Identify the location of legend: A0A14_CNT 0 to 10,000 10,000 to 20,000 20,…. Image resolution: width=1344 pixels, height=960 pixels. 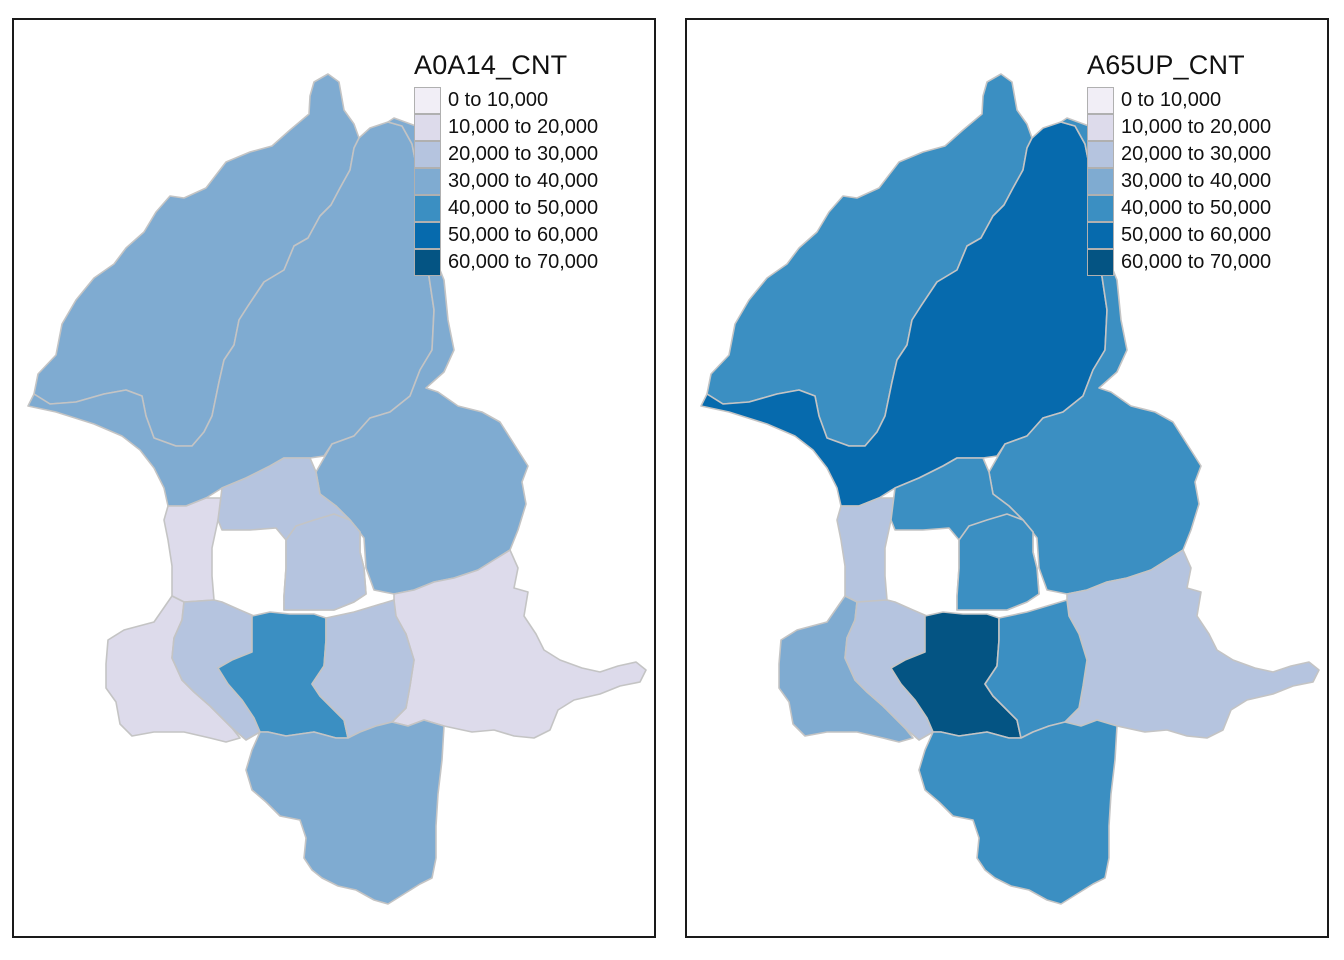
(534, 163).